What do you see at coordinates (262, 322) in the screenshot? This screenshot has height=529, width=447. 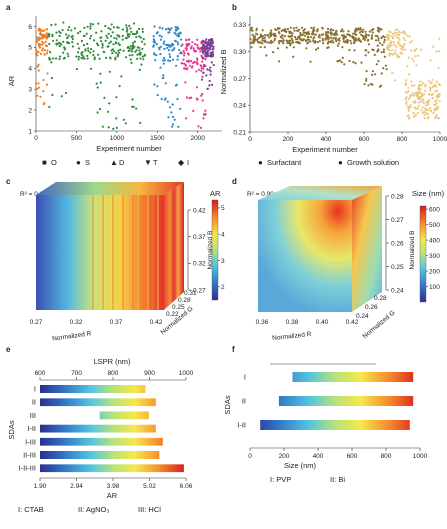 I see `panel-d-xtick-label: 0.36` at bounding box center [262, 322].